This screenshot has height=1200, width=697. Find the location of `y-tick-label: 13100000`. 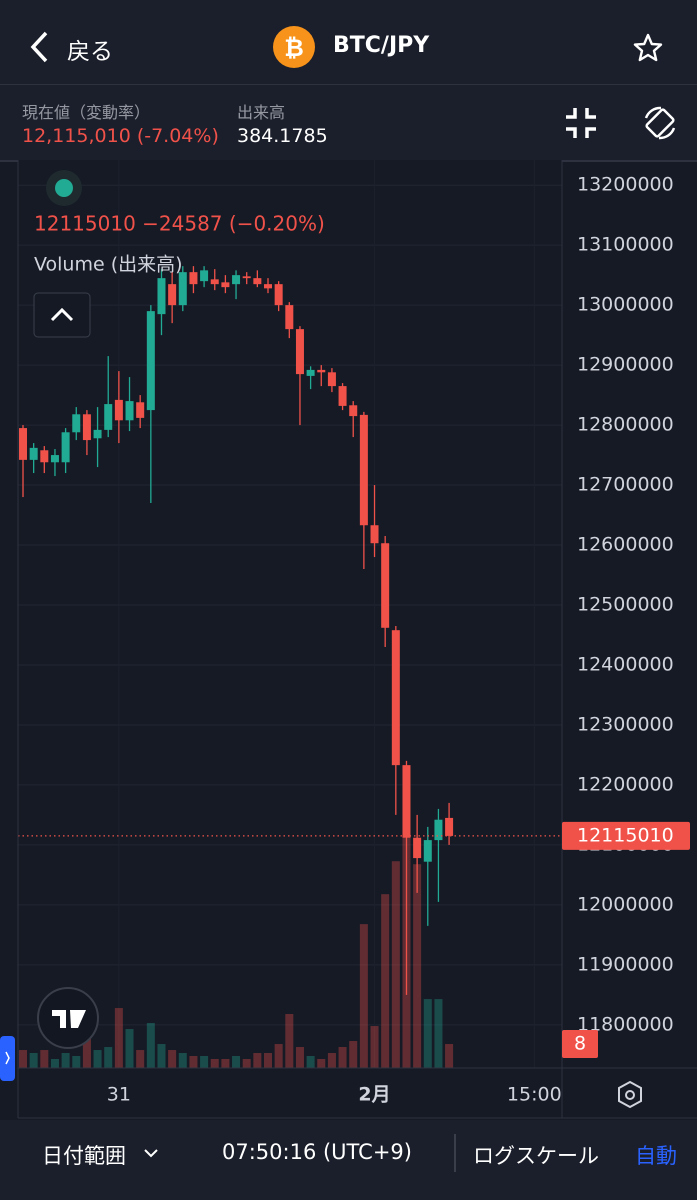

y-tick-label: 13100000 is located at coordinates (625, 245).